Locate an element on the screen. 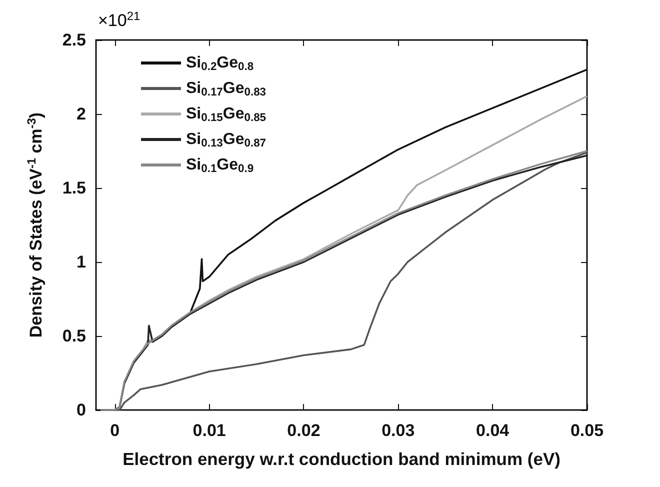  y-tick-label: 2 is located at coordinates (81, 114).